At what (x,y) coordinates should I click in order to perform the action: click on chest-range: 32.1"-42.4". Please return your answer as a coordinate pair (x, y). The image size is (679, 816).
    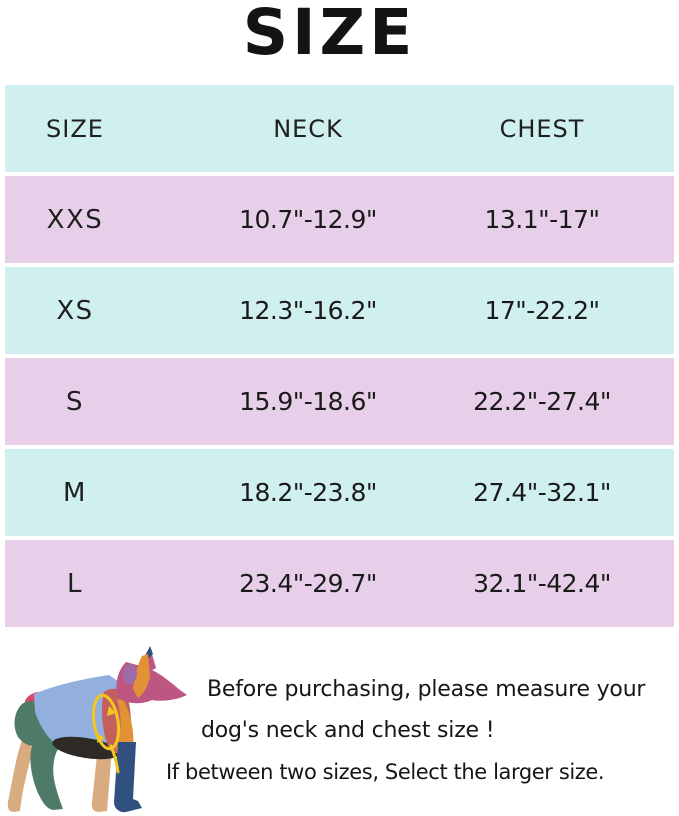
    Looking at the image, I should click on (542, 583).